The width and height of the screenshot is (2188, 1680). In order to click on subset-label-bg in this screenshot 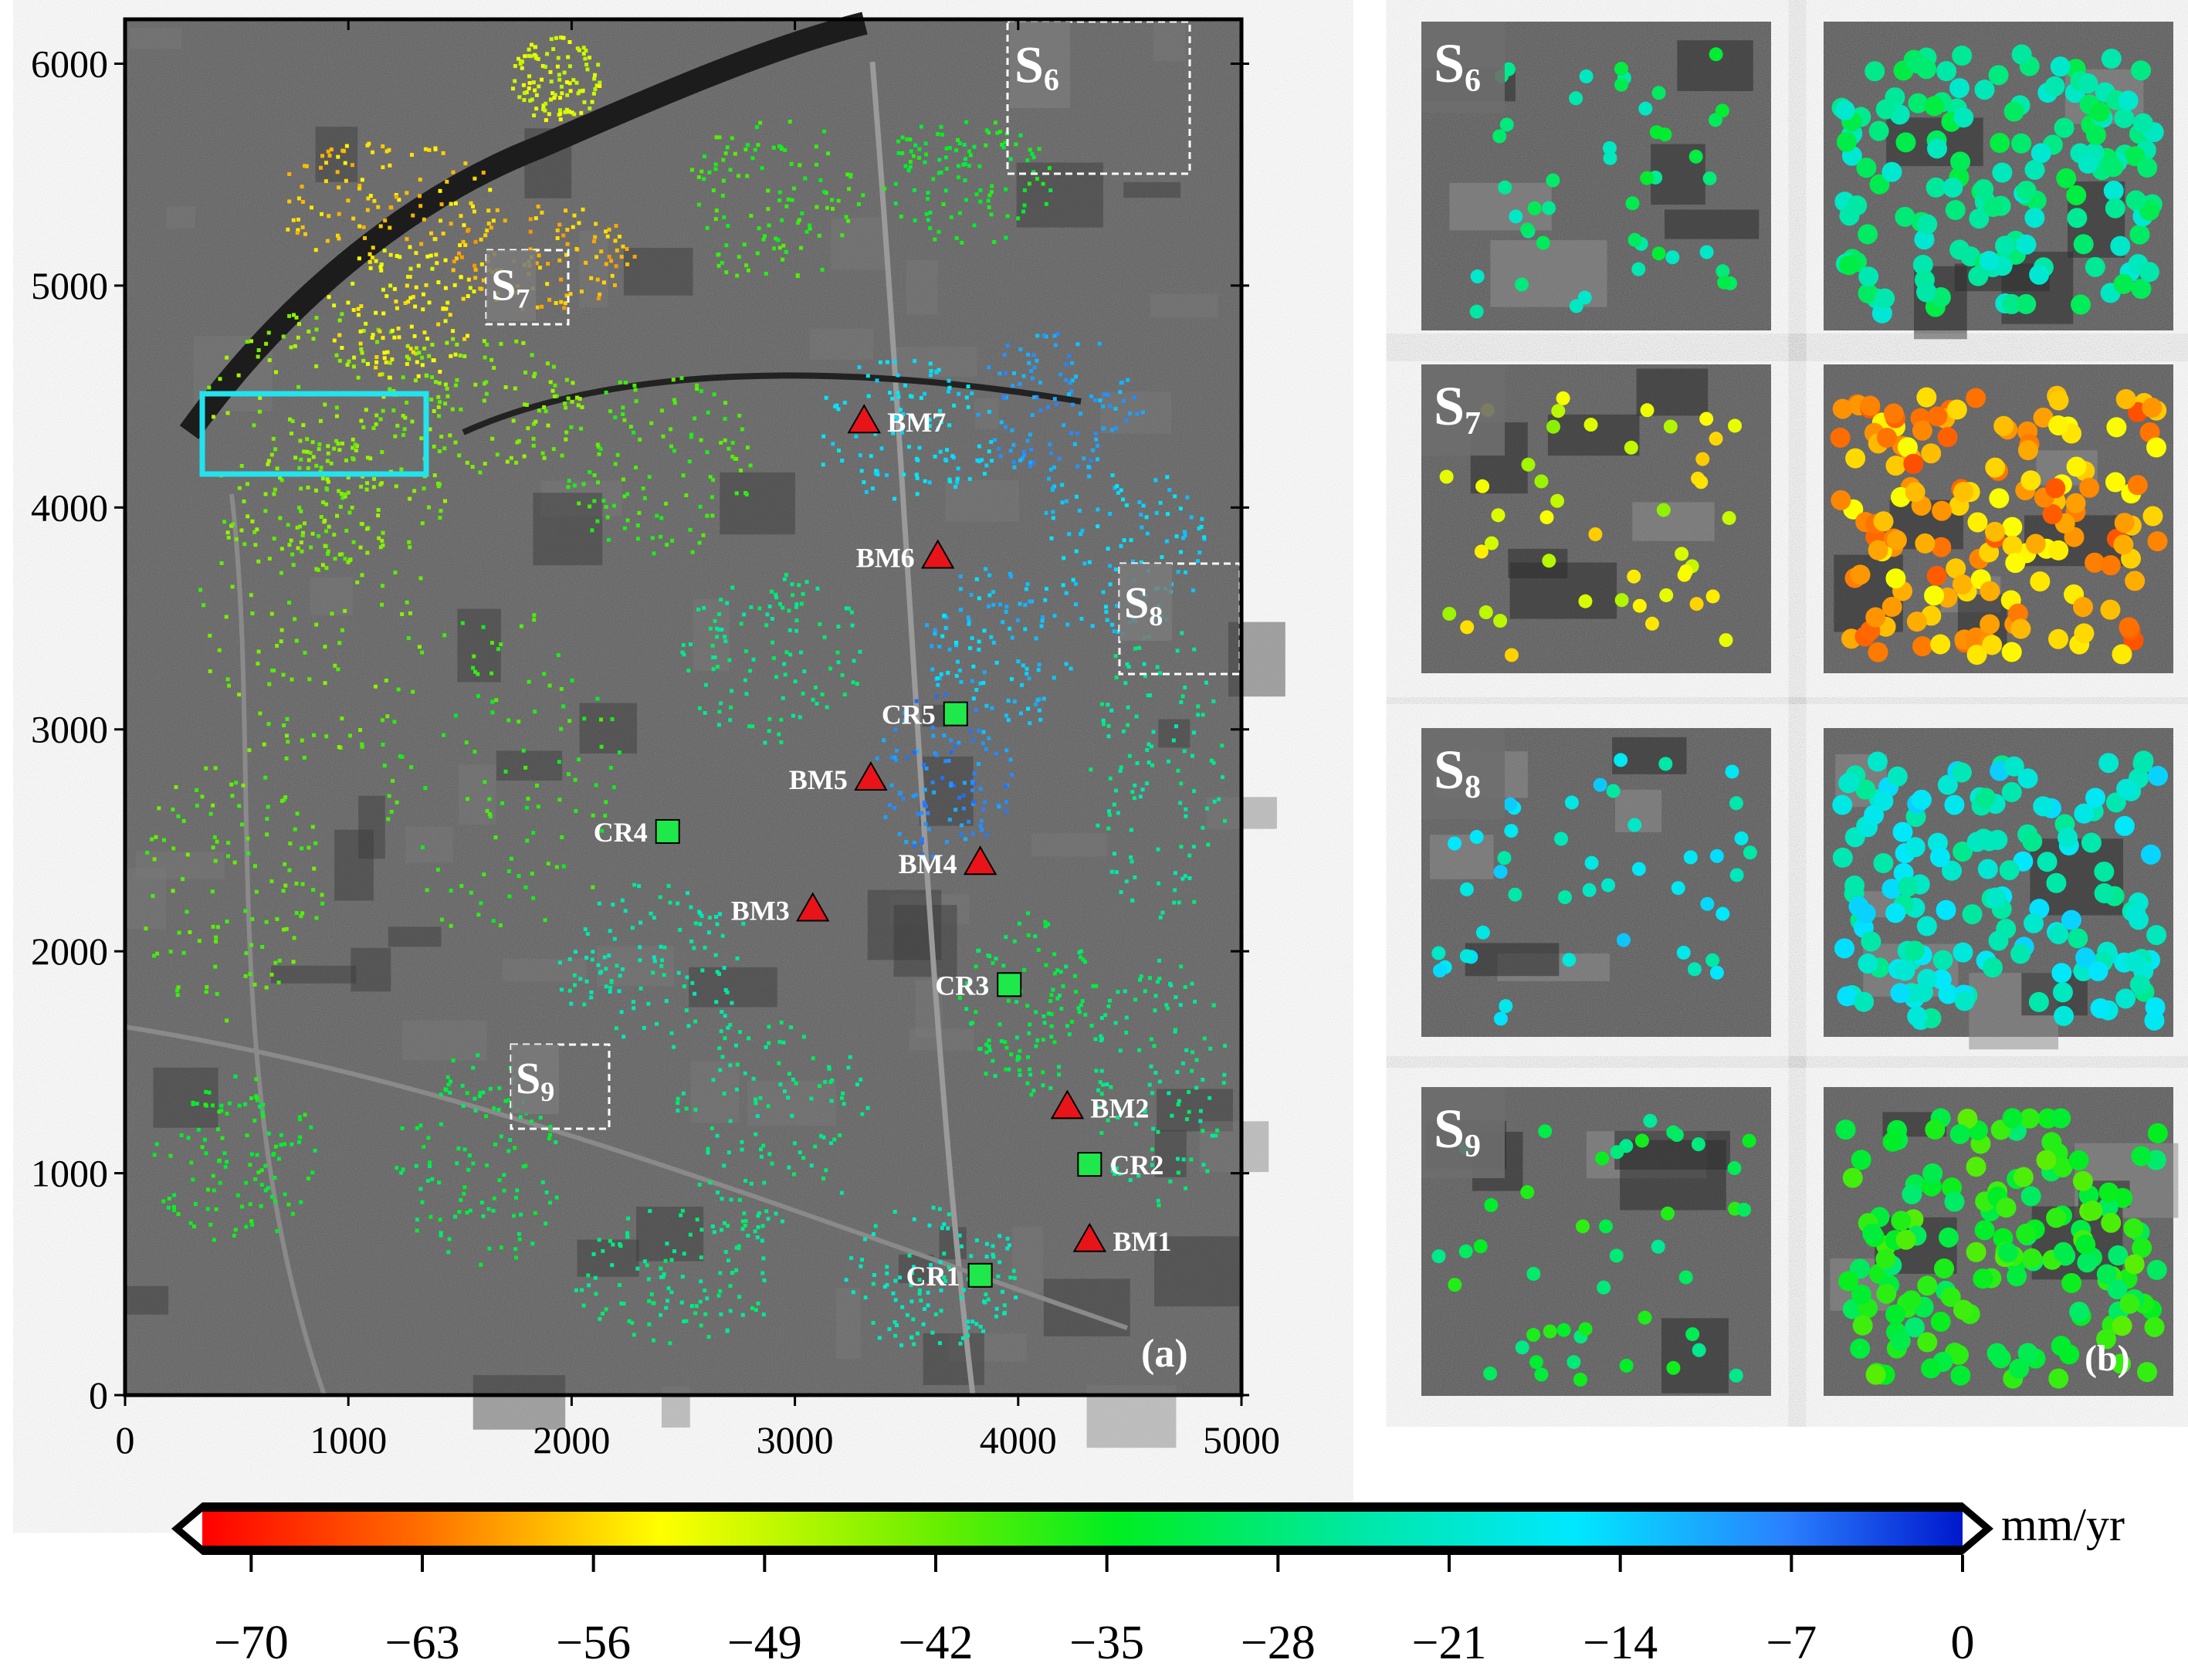, I will do `click(1145, 602)`.